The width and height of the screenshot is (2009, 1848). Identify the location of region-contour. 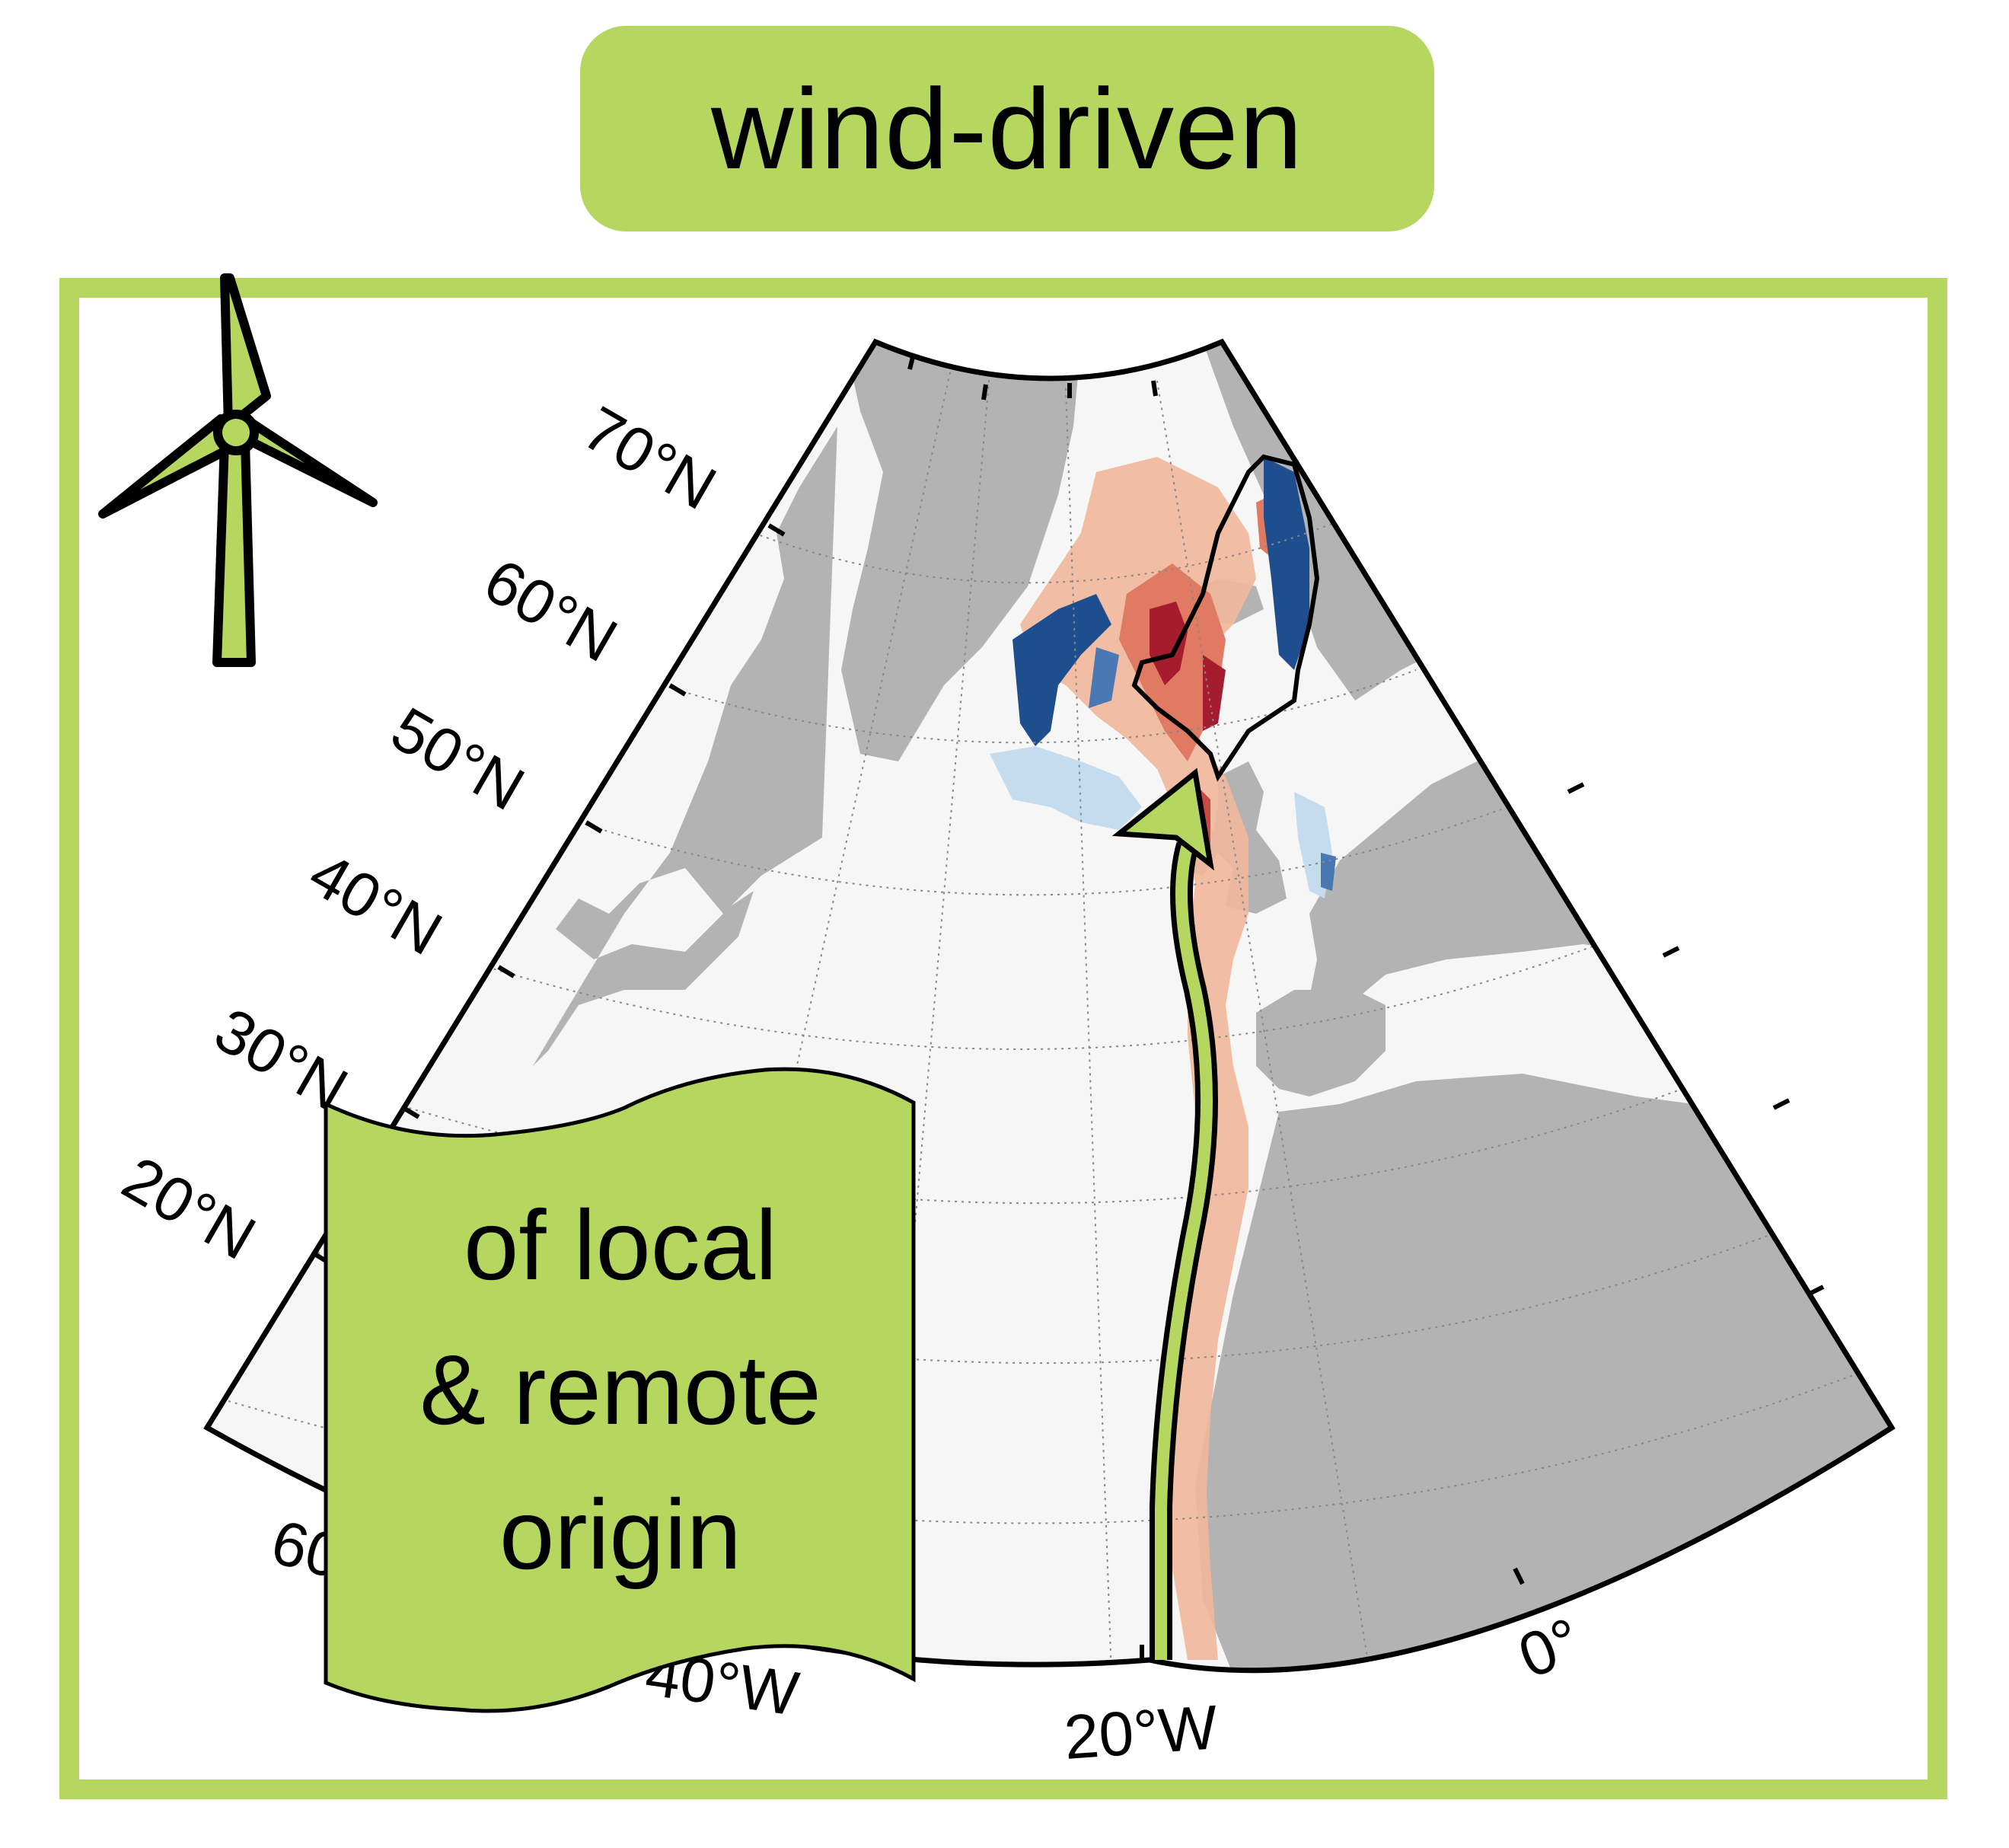
(1225, 618).